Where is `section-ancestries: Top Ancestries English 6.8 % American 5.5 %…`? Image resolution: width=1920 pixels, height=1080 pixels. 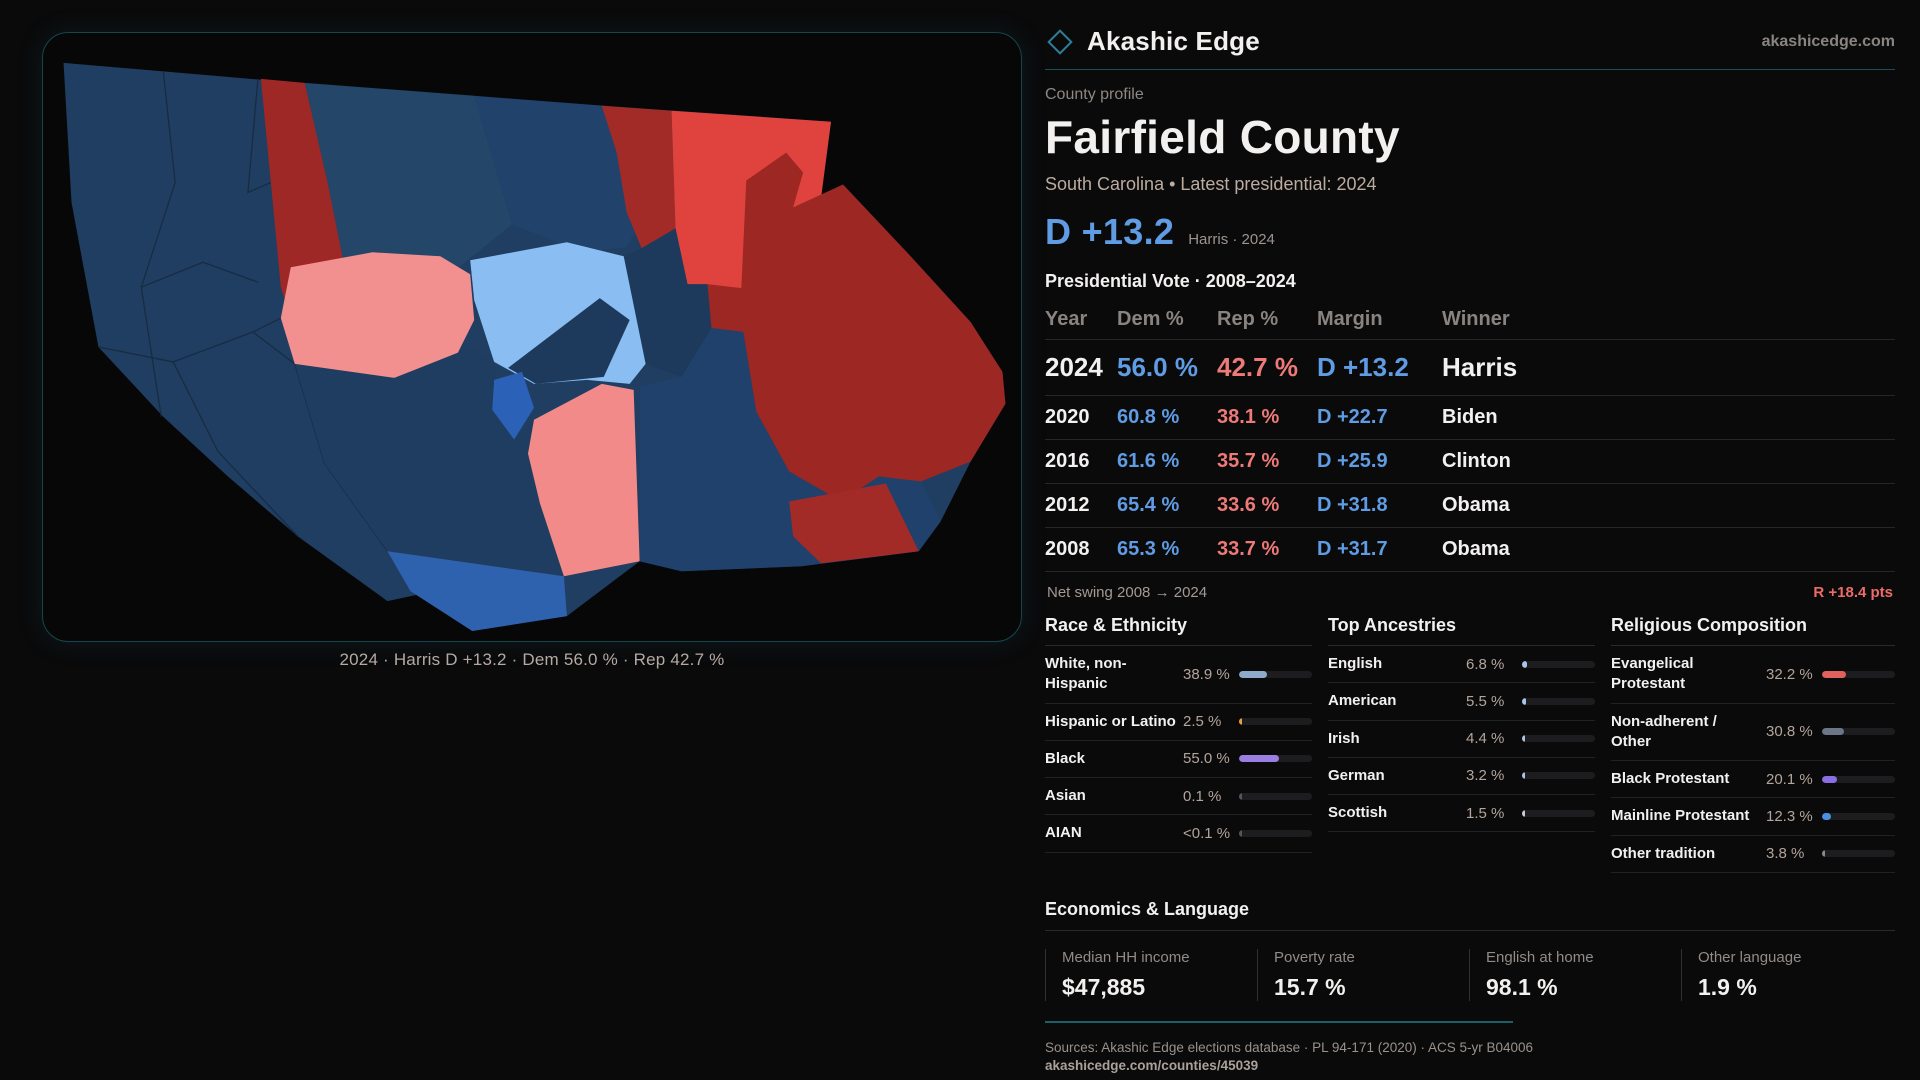
section-ancestries: Top Ancestries English 6.8 % American 5.5 %… is located at coordinates (1461, 744).